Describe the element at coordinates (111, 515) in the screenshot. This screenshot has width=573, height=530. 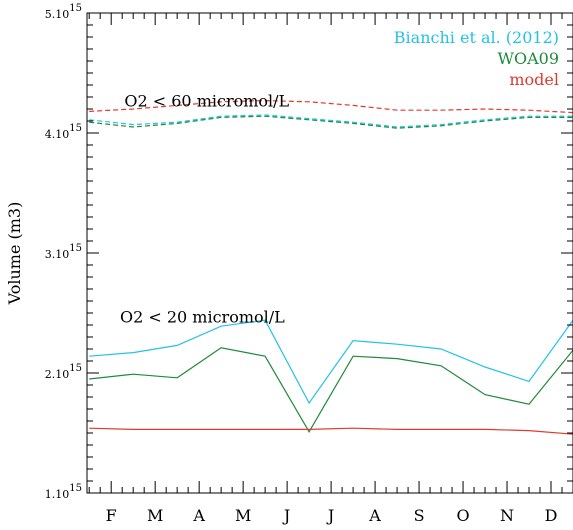
I see `x-tick-label: F` at that location.